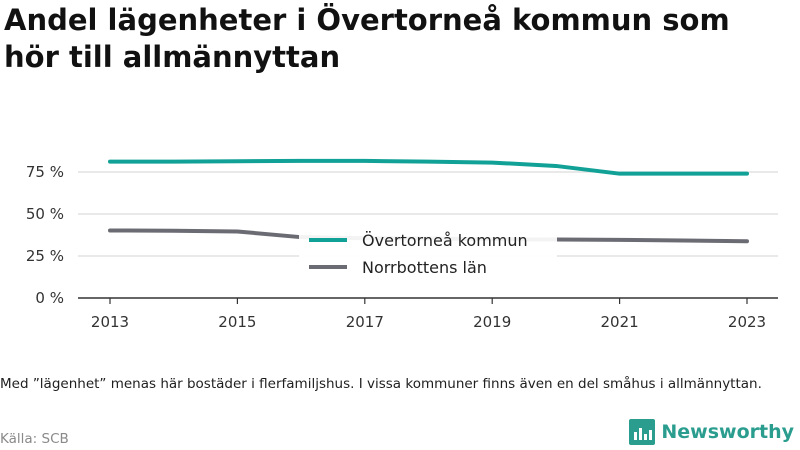  What do you see at coordinates (237, 322) in the screenshot?
I see `x-tick-label: 2015` at bounding box center [237, 322].